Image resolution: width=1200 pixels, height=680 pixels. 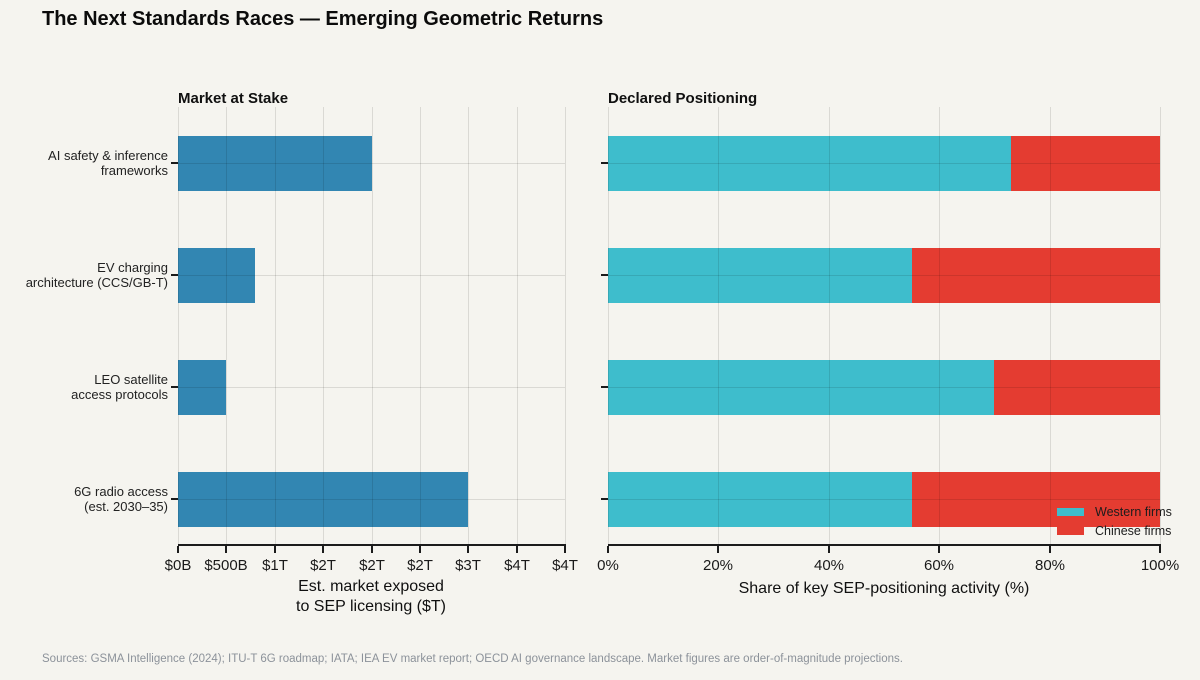 What do you see at coordinates (1070, 531) in the screenshot?
I see `chinese-firms-swatch-icon` at bounding box center [1070, 531].